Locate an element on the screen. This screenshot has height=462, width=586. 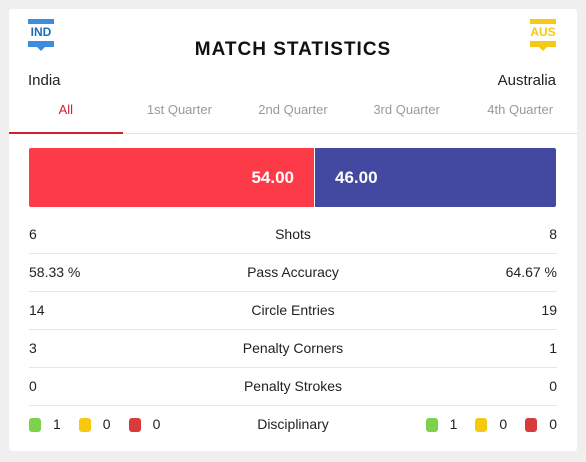
india-badge-icon: IND is located at coordinates (41, 36).